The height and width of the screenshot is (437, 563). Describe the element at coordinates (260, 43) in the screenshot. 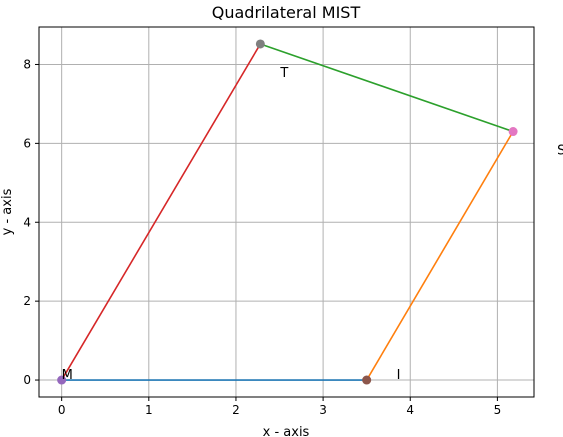

I see `vertex-t` at that location.